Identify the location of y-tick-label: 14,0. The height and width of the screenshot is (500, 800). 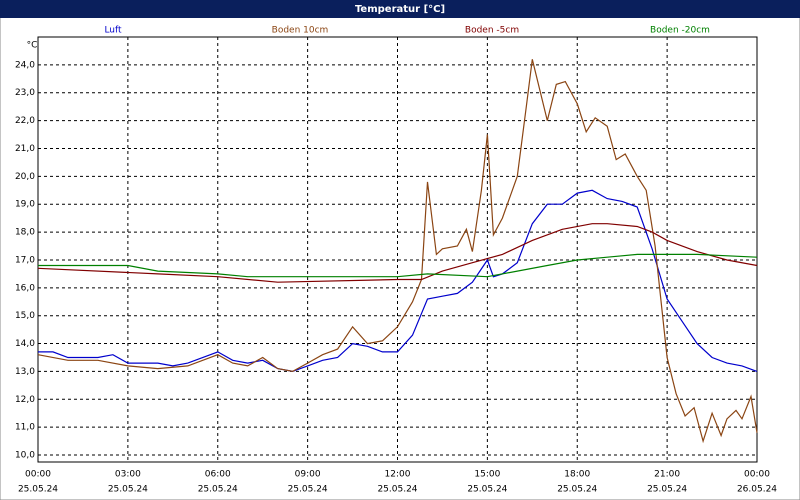
(25, 344).